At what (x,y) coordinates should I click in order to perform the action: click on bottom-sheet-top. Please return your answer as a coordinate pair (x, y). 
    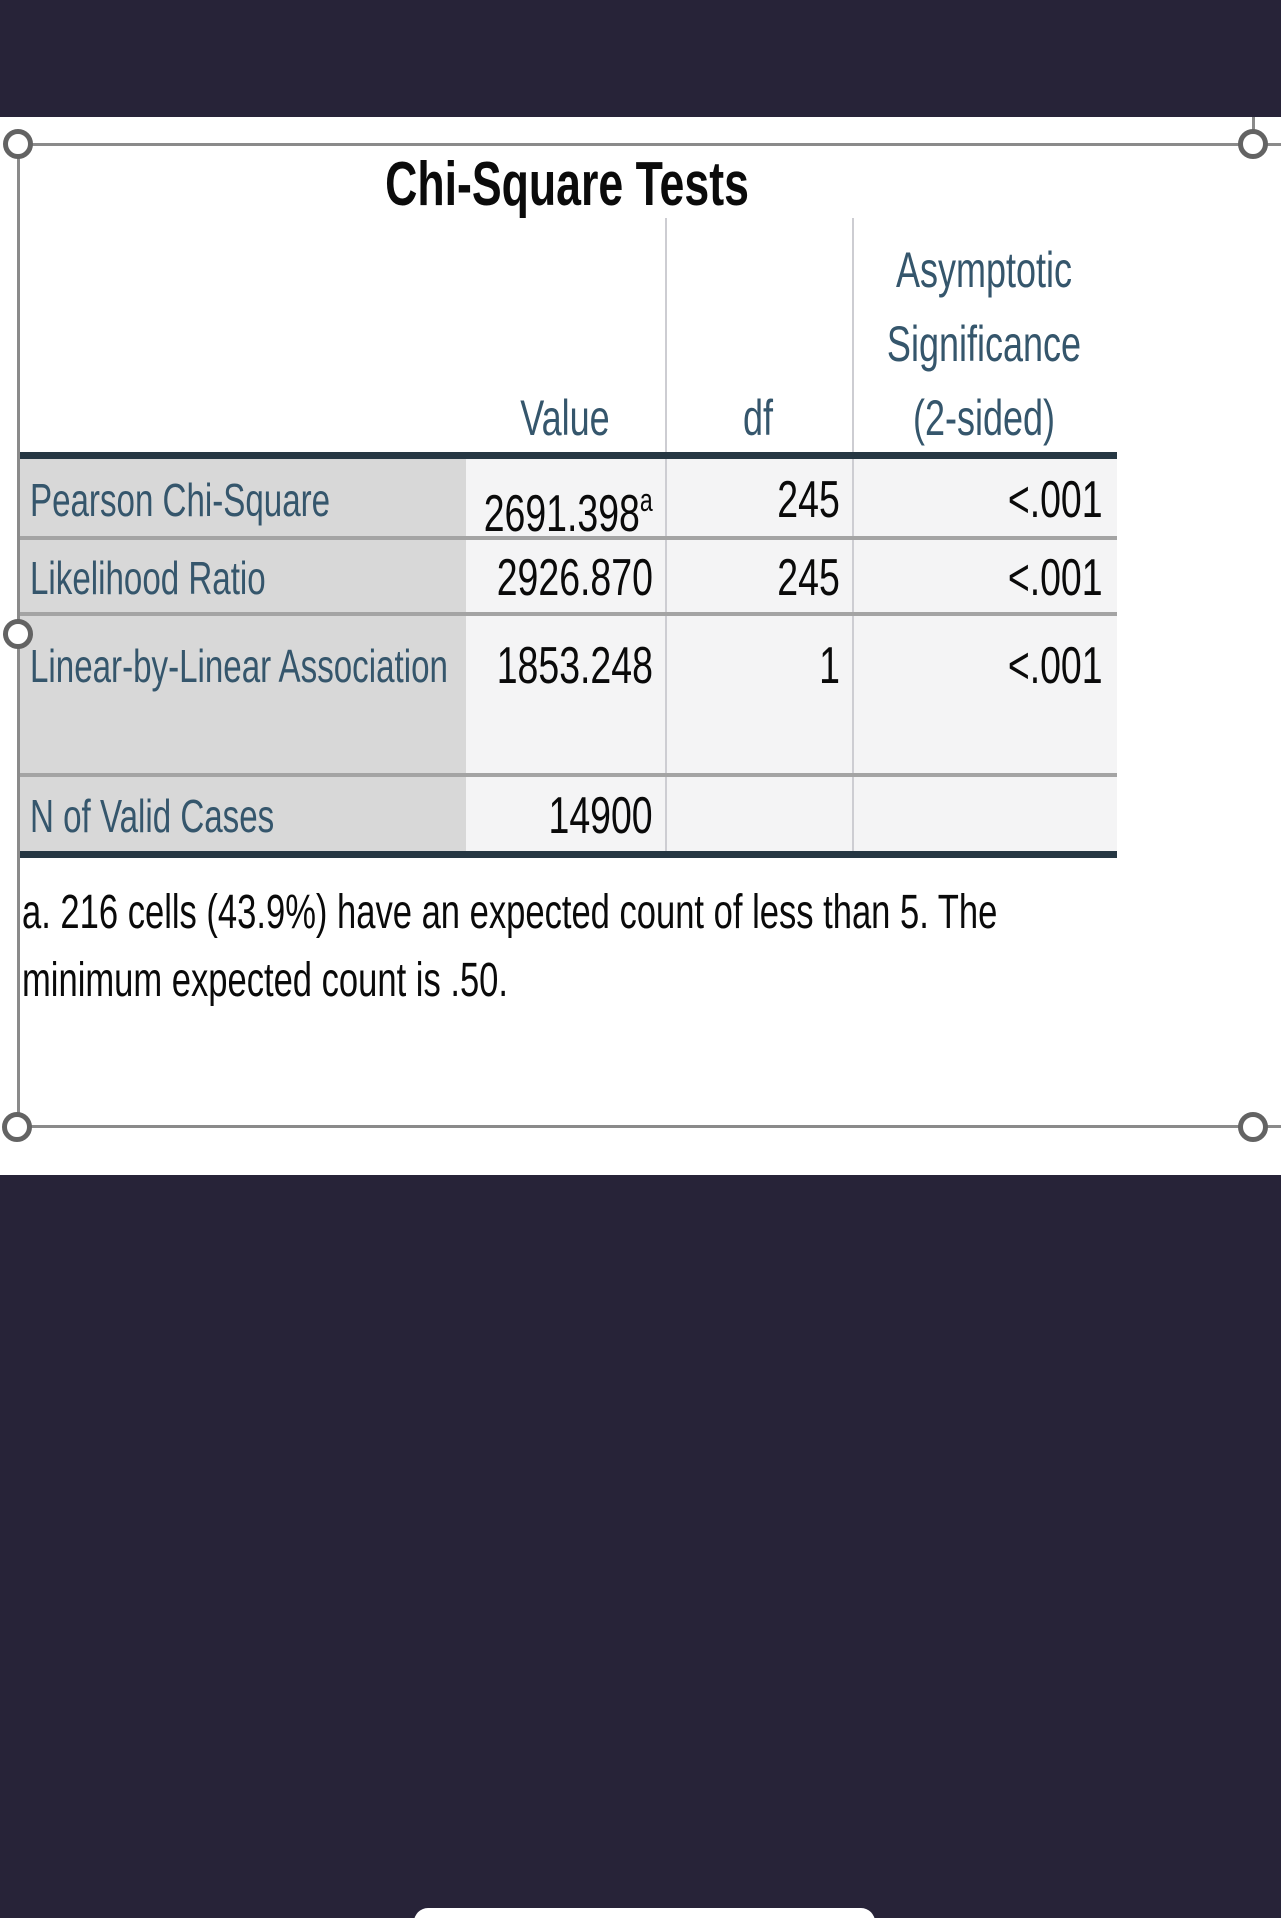
    Looking at the image, I should click on (644, 1913).